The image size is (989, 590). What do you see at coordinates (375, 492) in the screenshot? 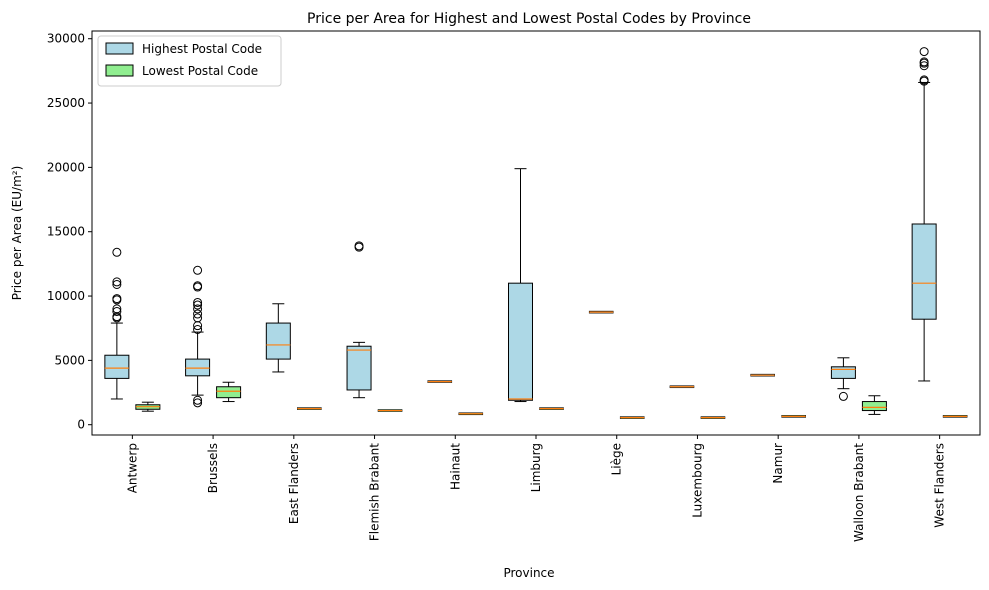
I see `x-tick-label: Flemish Brabant` at bounding box center [375, 492].